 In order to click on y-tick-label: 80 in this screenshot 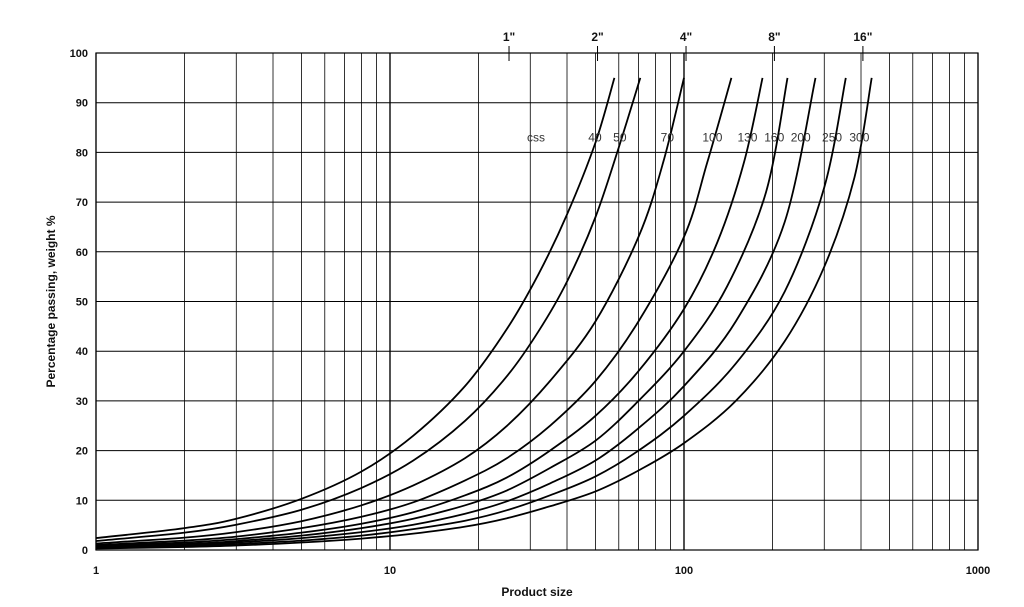, I will do `click(82, 153)`.